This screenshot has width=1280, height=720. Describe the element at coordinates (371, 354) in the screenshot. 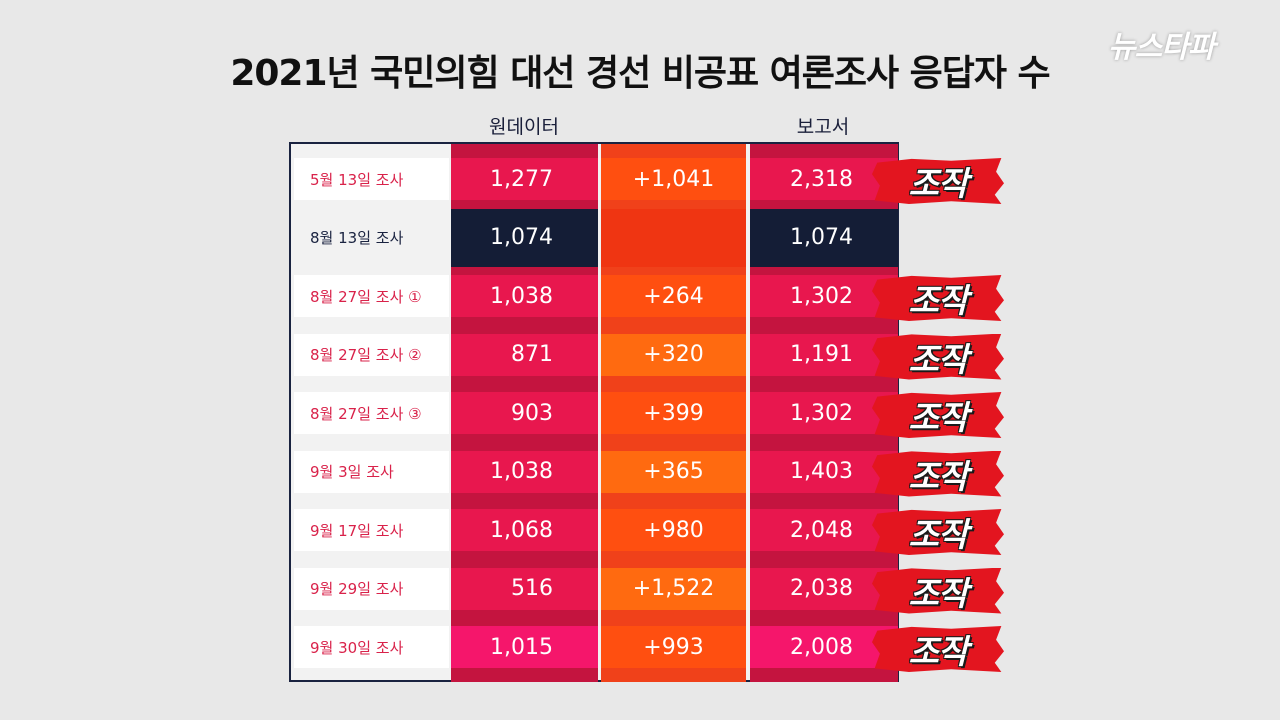

I see `survey-date-label: 8월 27일 조사 ②` at that location.